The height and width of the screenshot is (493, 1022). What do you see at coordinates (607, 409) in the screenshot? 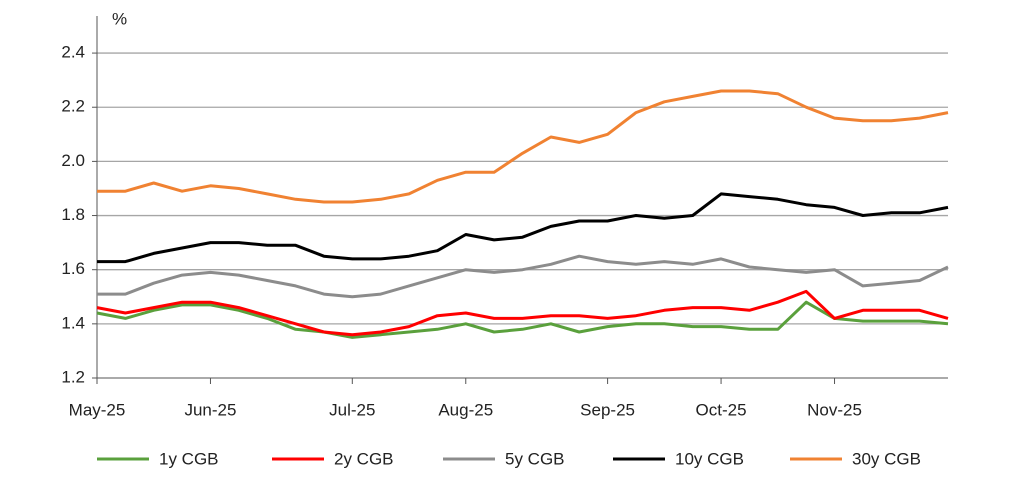
I see `x-tick-label: Sep-25` at bounding box center [607, 409].